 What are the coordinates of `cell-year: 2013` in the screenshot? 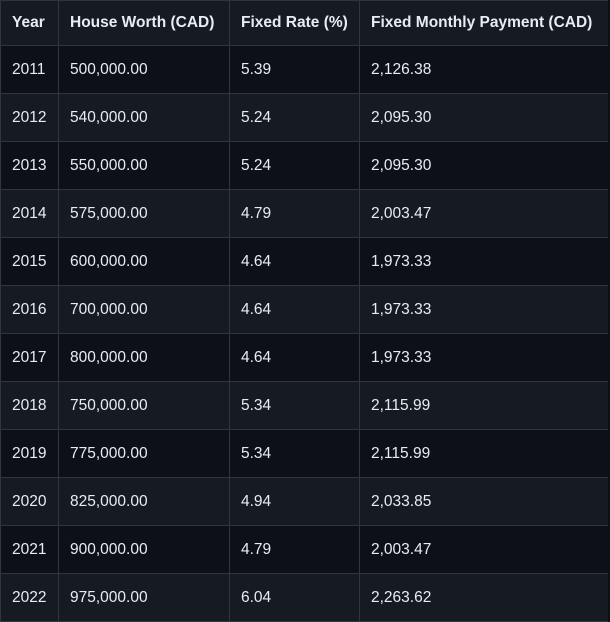 It's located at (29, 165).